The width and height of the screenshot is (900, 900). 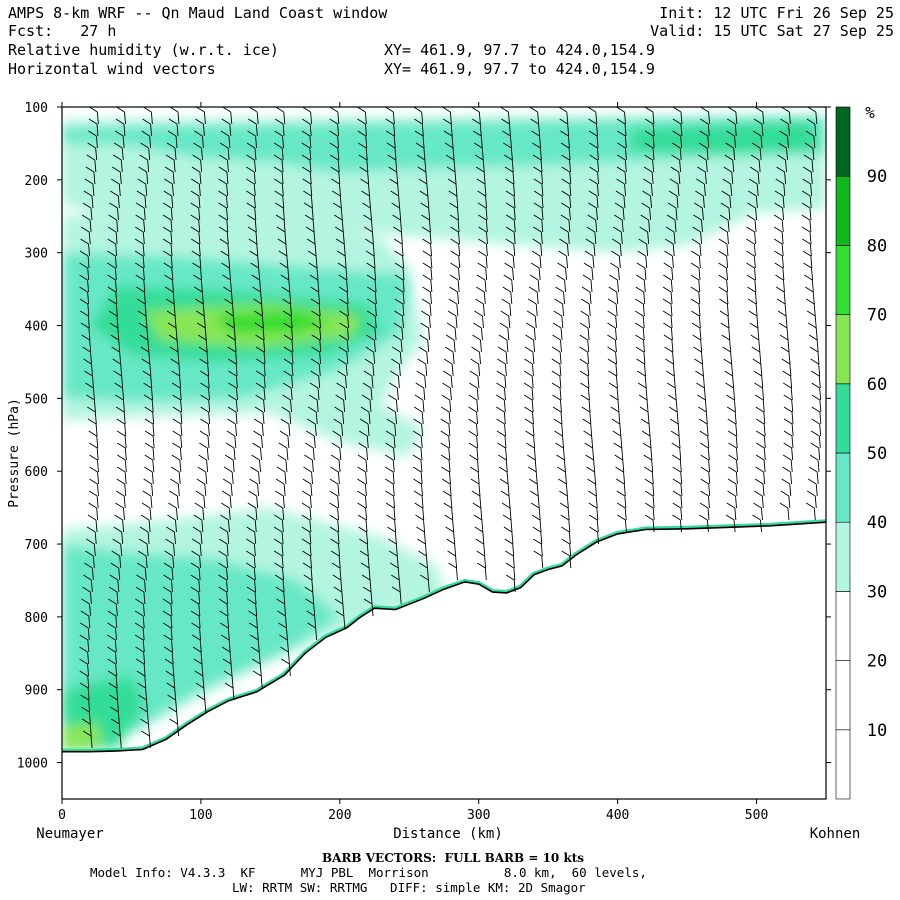 What do you see at coordinates (877, 592) in the screenshot?
I see `colorbar-tick-label: 30` at bounding box center [877, 592].